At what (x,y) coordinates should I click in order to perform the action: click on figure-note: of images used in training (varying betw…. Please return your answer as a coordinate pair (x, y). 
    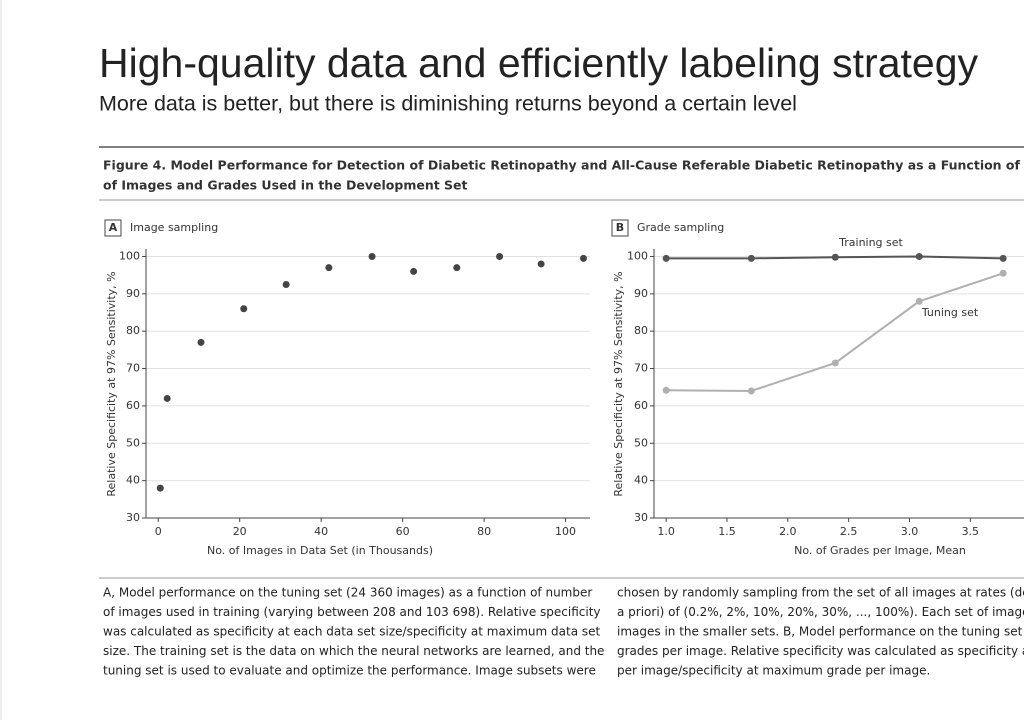
    Looking at the image, I should click on (352, 612).